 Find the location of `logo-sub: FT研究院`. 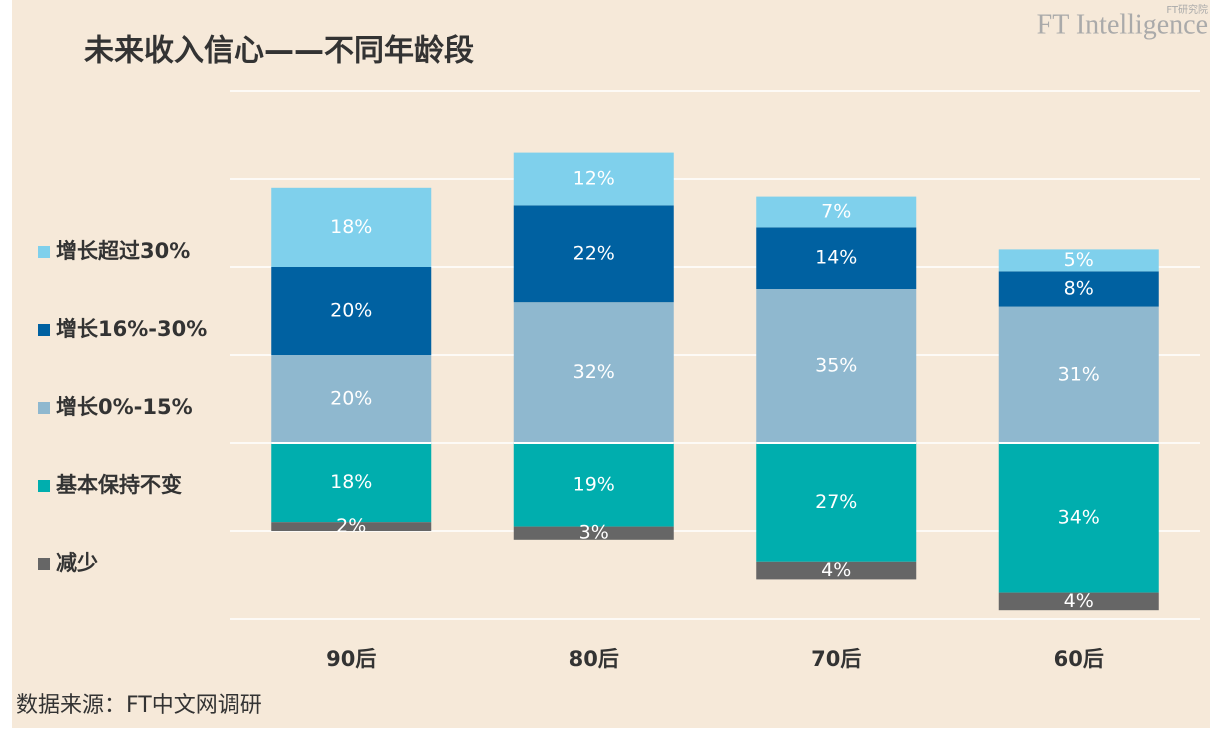

logo-sub: FT研究院 is located at coordinates (1187, 9).